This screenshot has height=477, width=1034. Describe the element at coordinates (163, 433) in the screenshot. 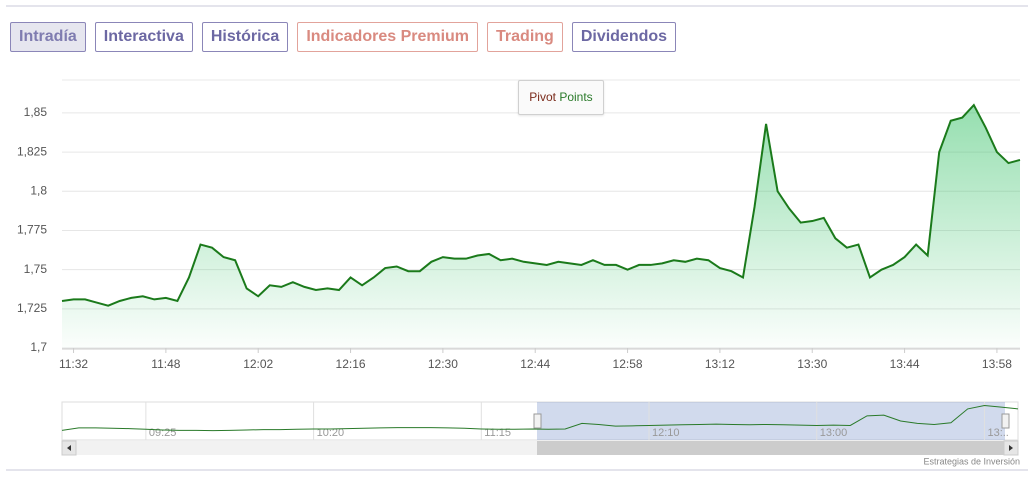

I see `nav-tick-label: 09:25` at that location.